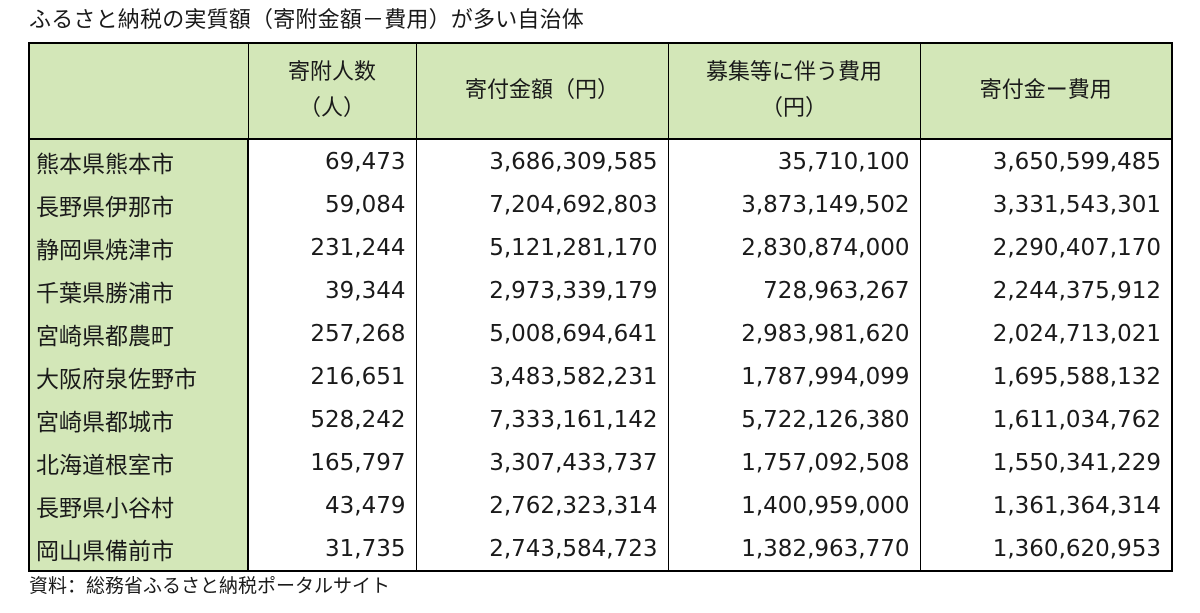 Image resolution: width=1200 pixels, height=613 pixels. I want to click on cell-cost: 35,710,100, so click(794, 161).